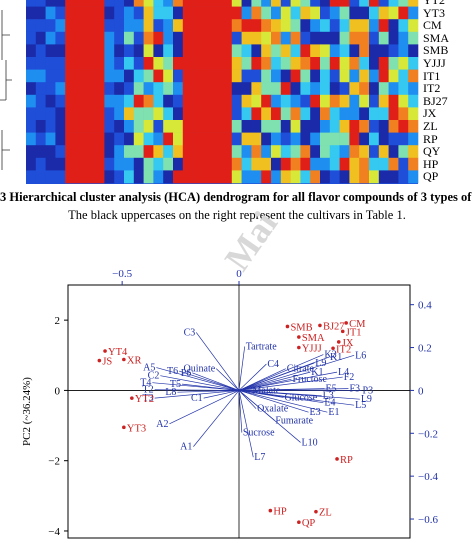  What do you see at coordinates (107, 362) in the screenshot?
I see `sample-label: JS` at bounding box center [107, 362].